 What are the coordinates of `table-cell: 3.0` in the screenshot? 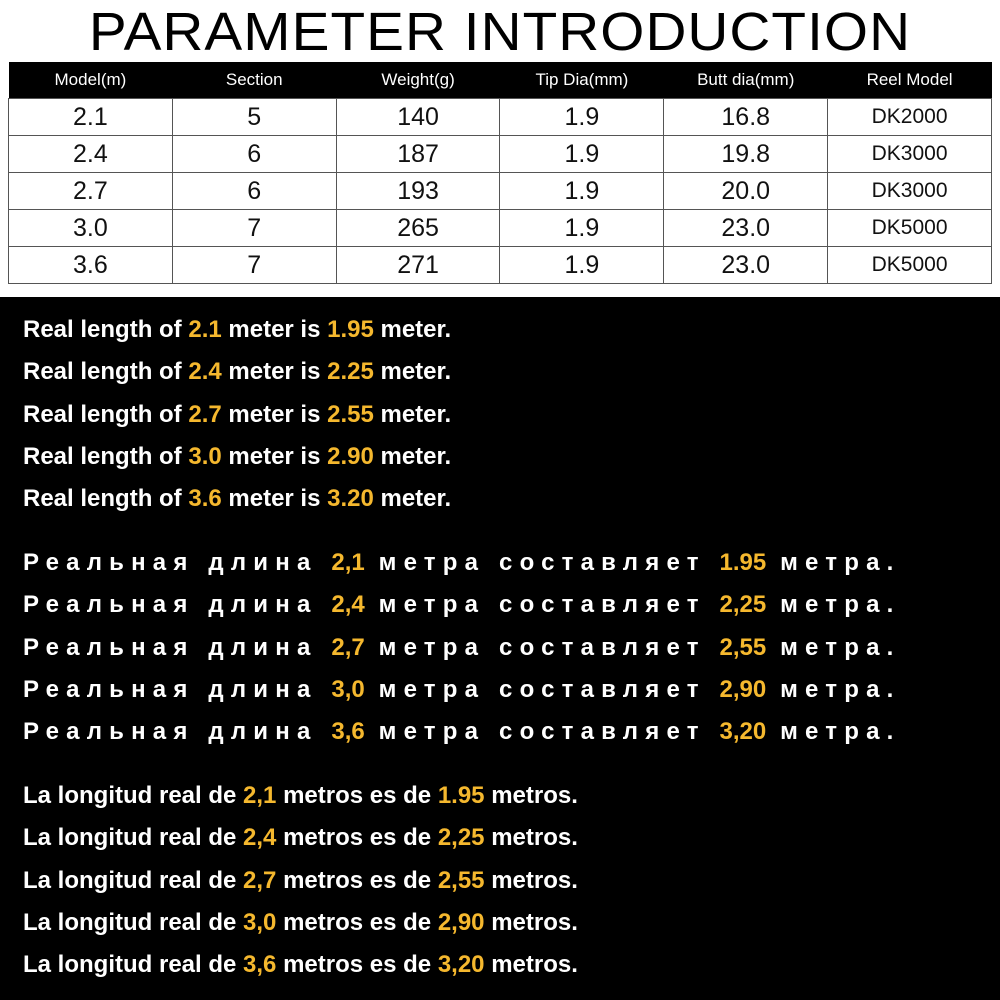 It's located at (90, 228).